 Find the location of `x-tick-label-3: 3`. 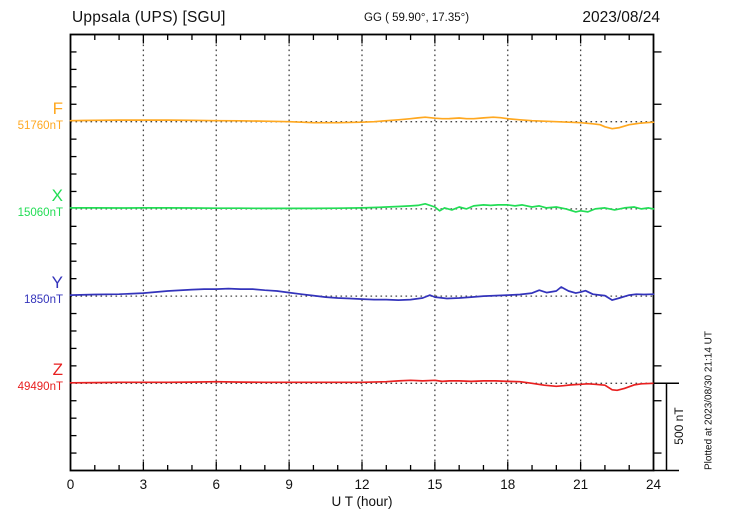

x-tick-label-3: 3 is located at coordinates (143, 484).